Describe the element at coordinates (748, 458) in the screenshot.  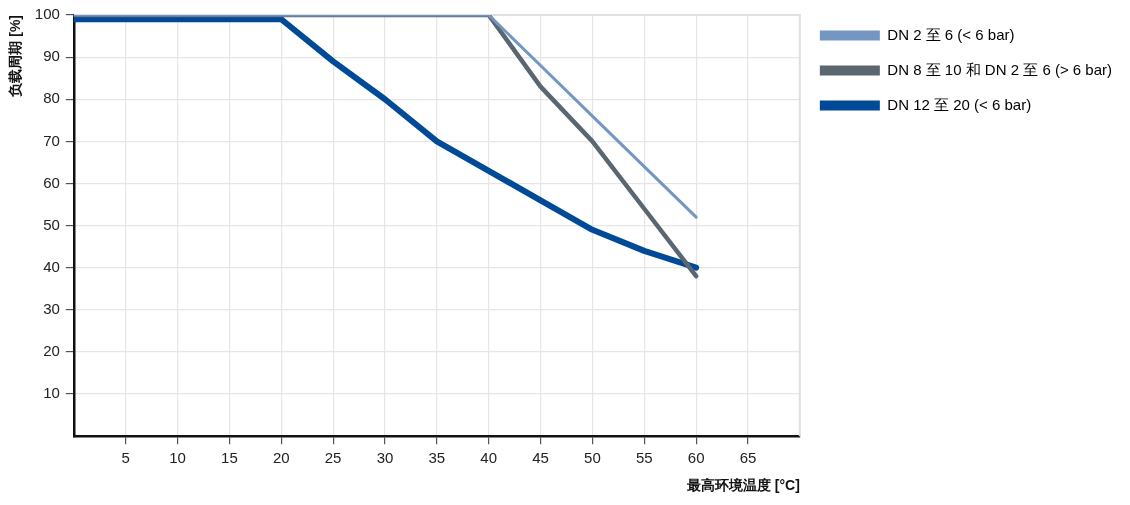
I see `x-tick-label: 65` at that location.